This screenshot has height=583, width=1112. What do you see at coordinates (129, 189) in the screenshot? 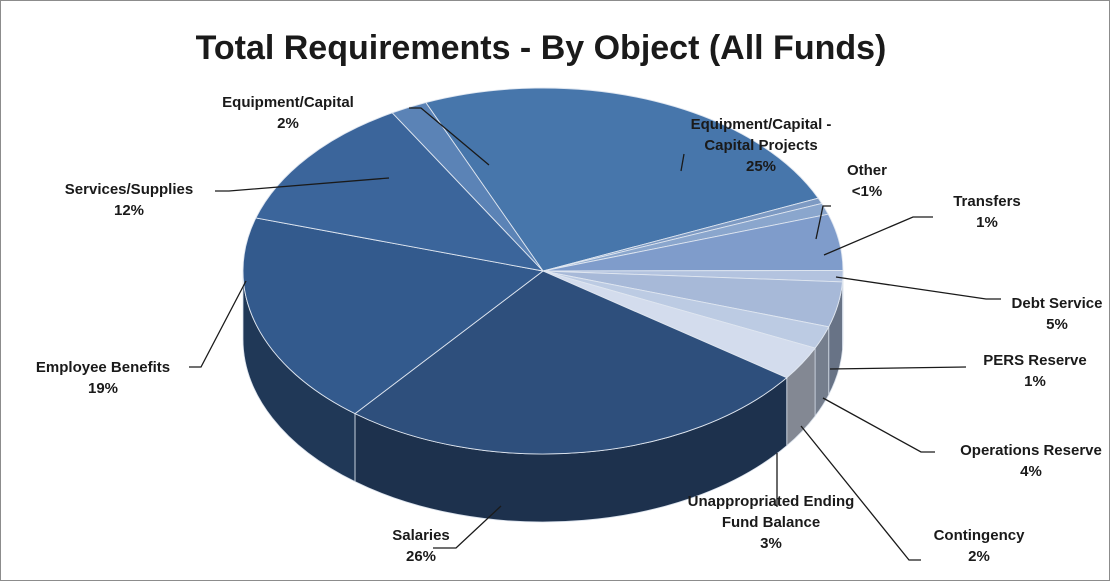
I see `slice-name: Services/Supplies` at bounding box center [129, 189].